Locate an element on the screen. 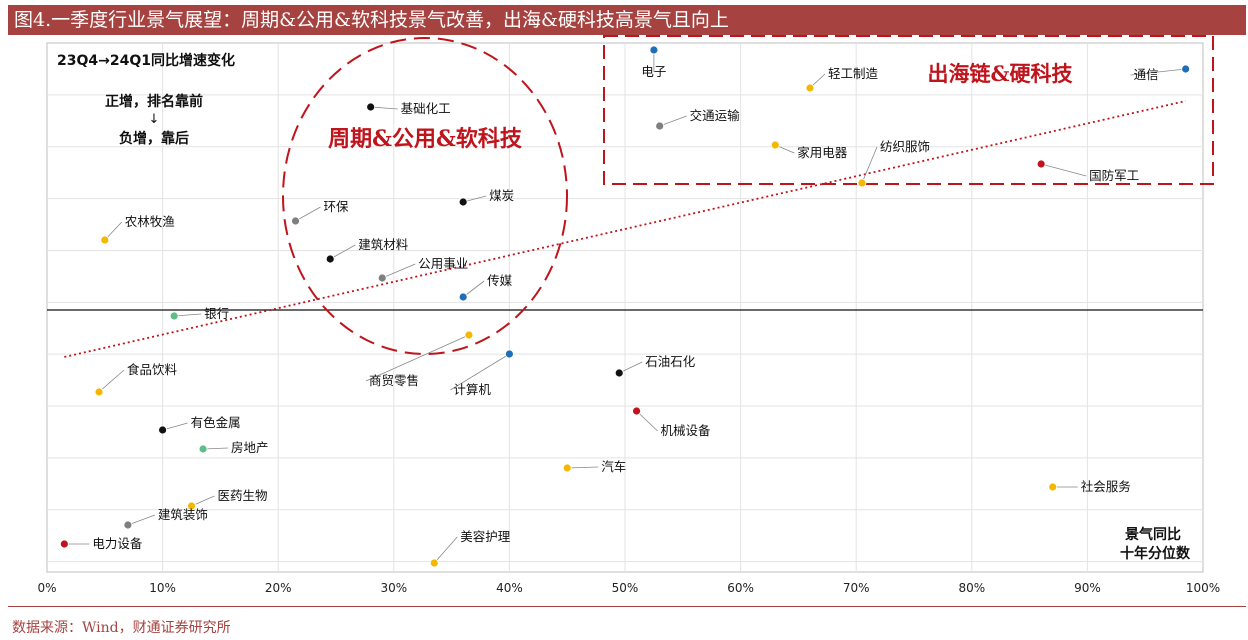 This screenshot has height=640, width=1248. point-label: 有色金属 is located at coordinates (216, 422).